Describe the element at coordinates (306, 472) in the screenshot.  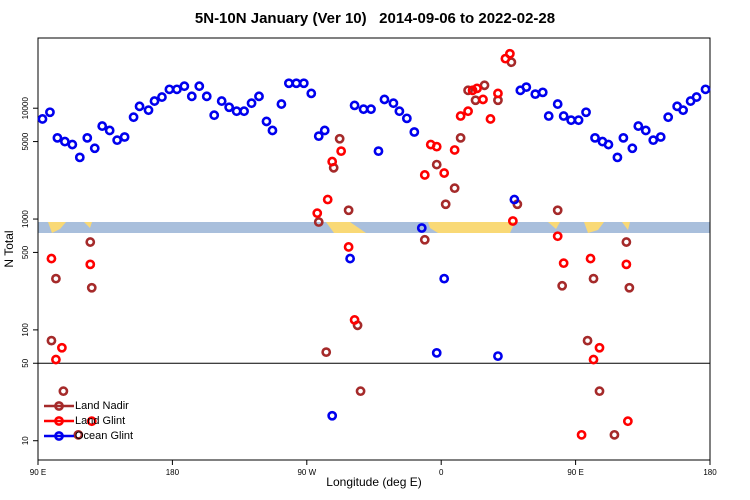
I see `x-tick-label: 90 W` at that location.